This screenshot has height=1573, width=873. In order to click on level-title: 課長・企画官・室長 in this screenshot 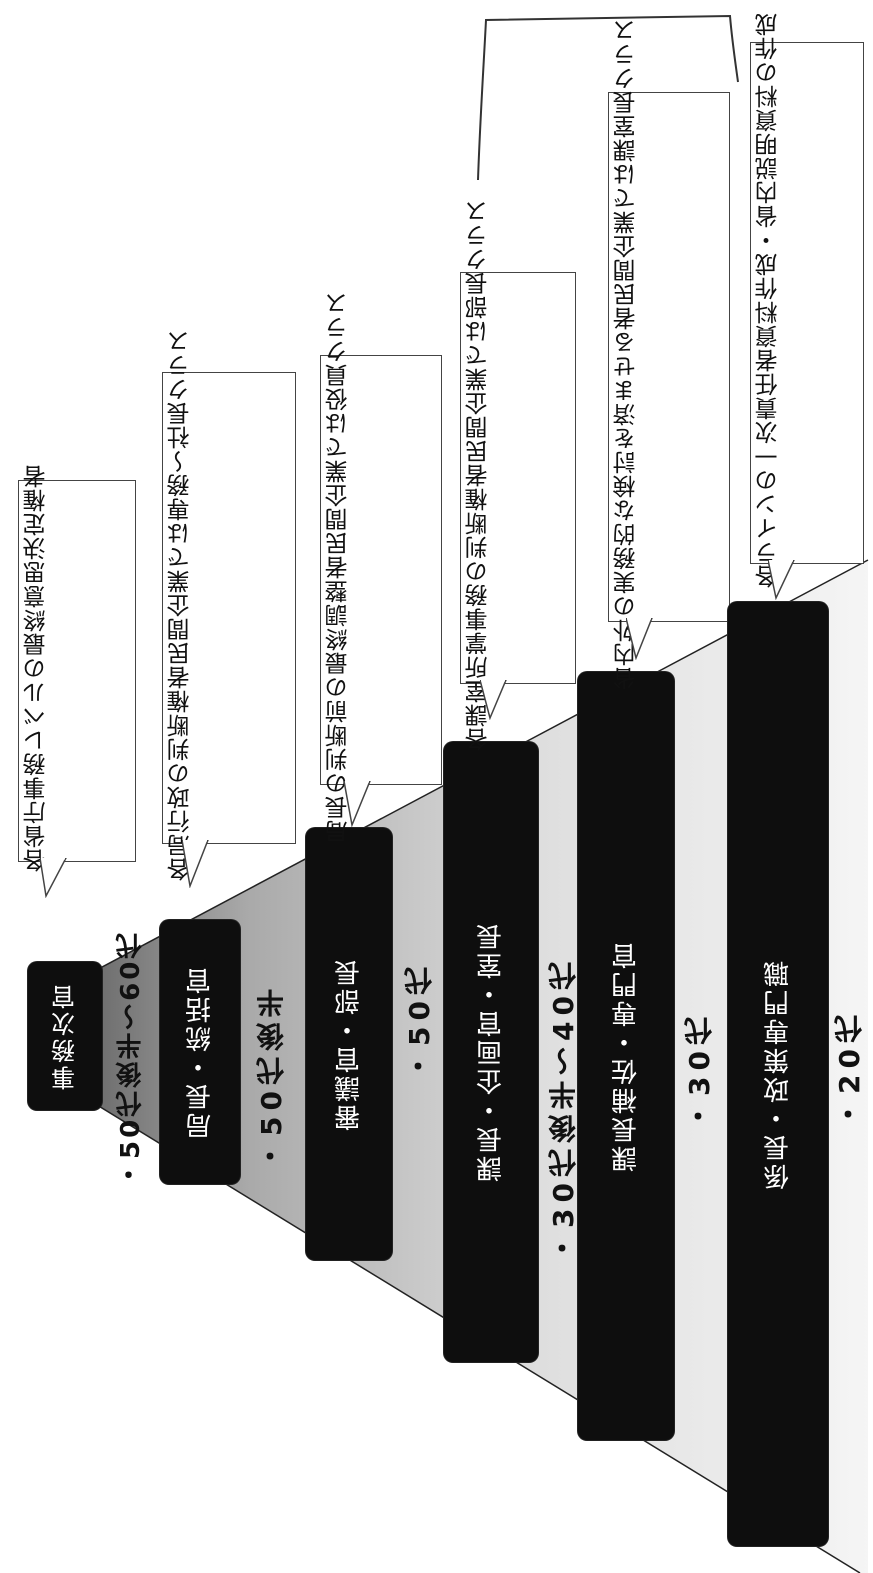, I will do `click(491, 1052)`.